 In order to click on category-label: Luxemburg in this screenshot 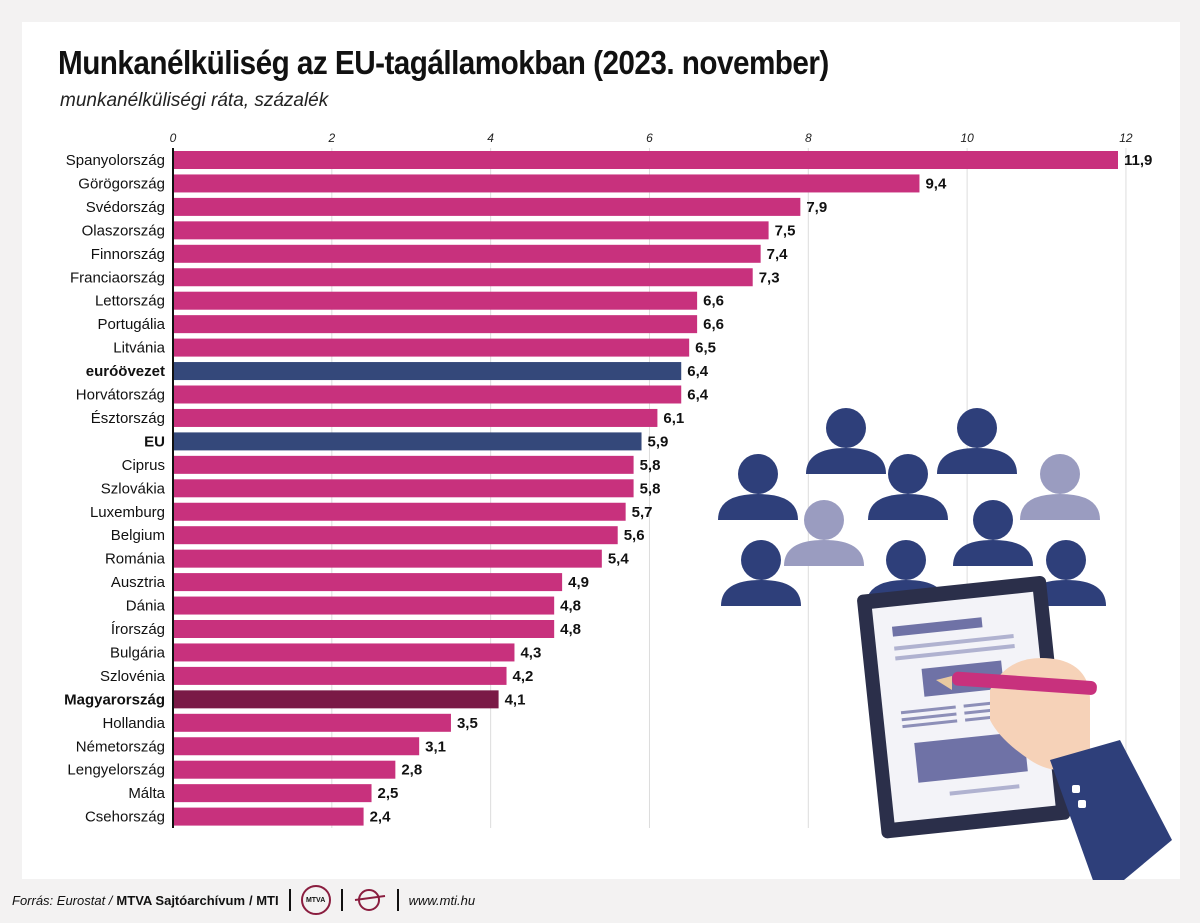, I will do `click(127, 512)`.